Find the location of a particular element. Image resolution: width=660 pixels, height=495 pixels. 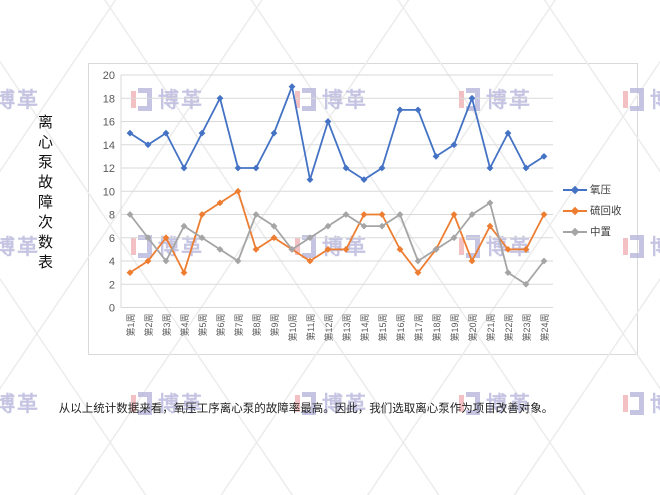

x-axis-label: 第22周 is located at coordinates (508, 328).